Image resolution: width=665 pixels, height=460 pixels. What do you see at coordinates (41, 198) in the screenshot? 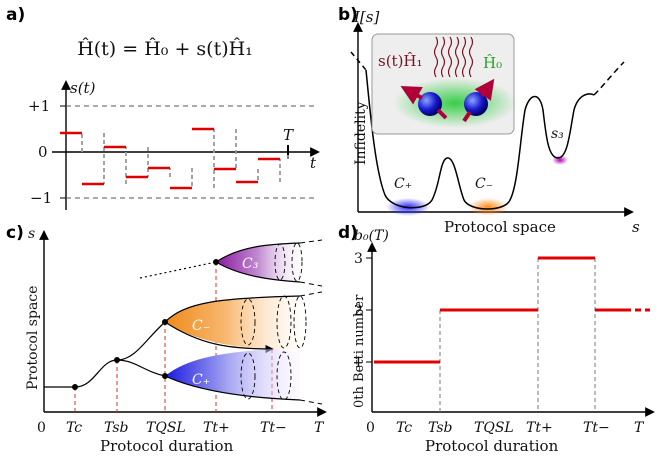
I see `tick-label-minus-one: −1` at bounding box center [41, 198].